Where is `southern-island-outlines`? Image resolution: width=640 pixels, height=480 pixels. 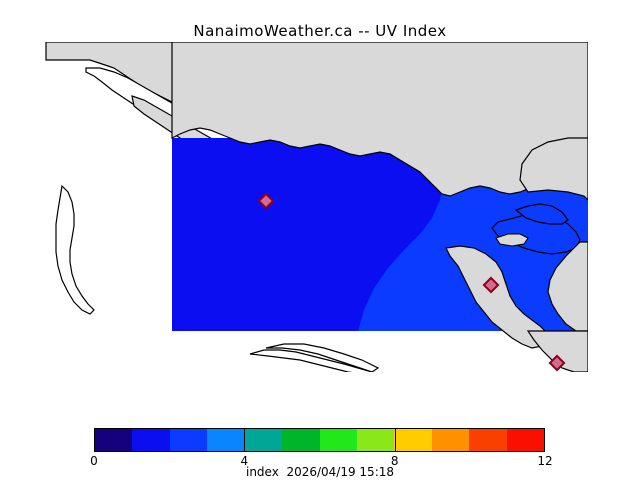
southern-island-outlines is located at coordinates (314, 357).